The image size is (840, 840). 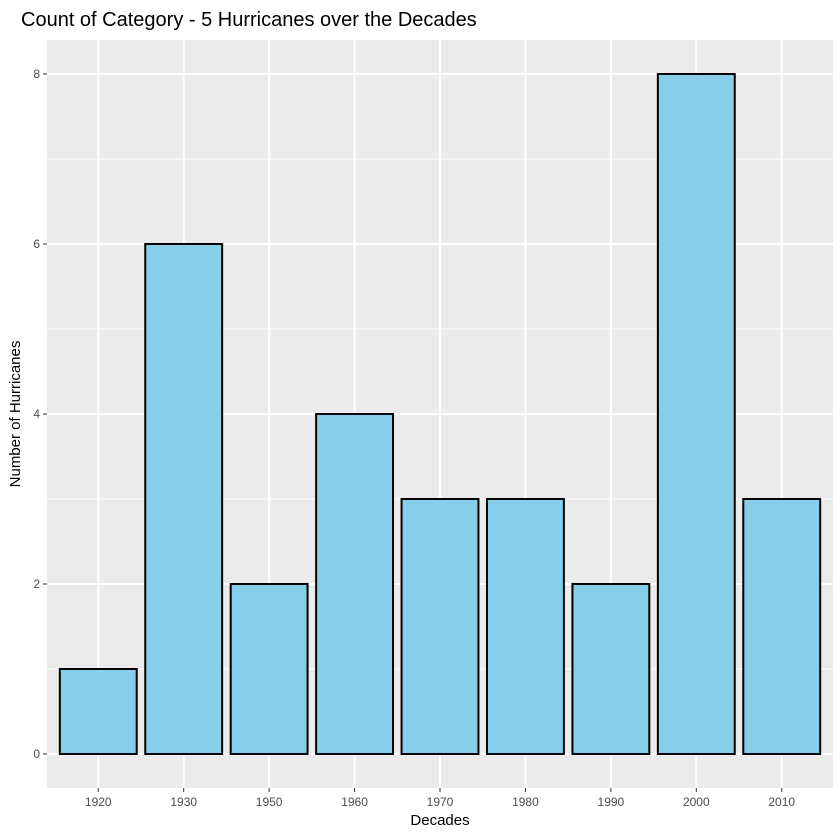 I want to click on bar-1960, so click(x=355, y=584).